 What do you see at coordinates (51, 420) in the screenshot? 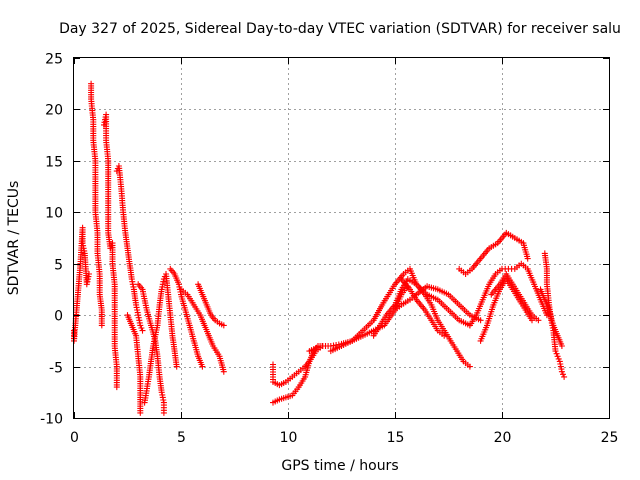
I see `y-tick-label: -10` at bounding box center [51, 420].